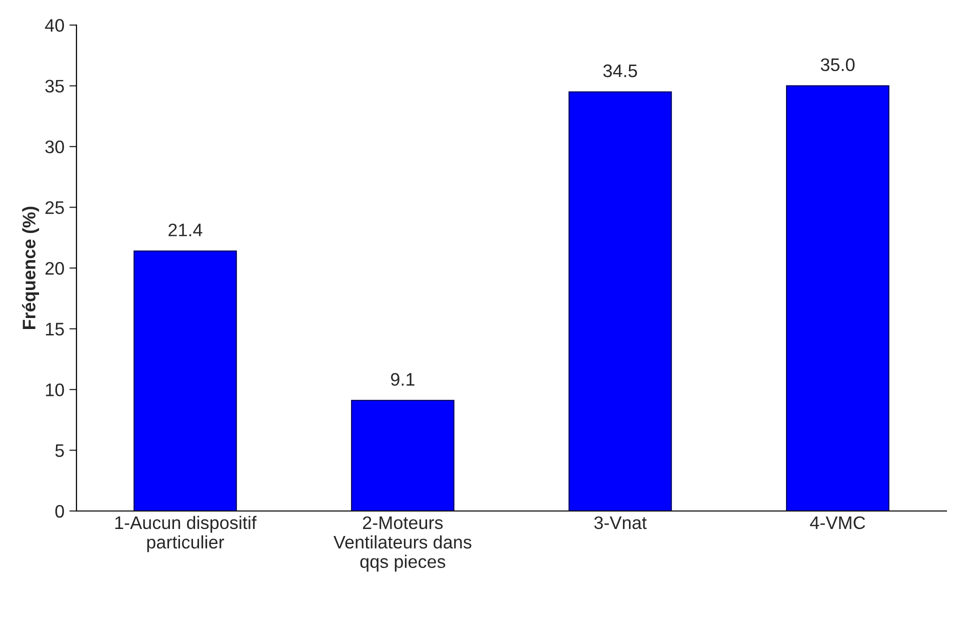 Image resolution: width=956 pixels, height=627 pixels. What do you see at coordinates (54, 25) in the screenshot?
I see `y-tick-label: 40` at bounding box center [54, 25].